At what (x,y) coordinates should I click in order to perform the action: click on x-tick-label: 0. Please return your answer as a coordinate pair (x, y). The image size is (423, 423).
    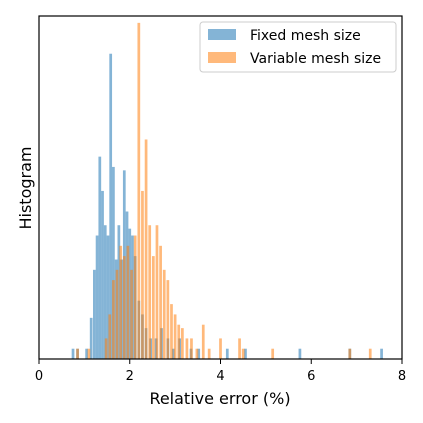
    Looking at the image, I should click on (39, 376).